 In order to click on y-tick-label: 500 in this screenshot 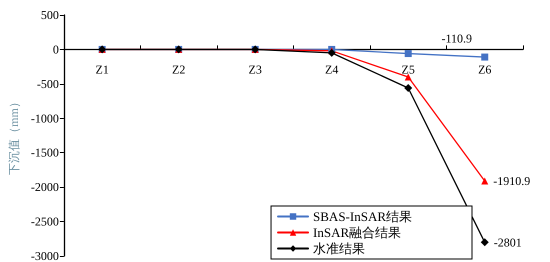, I will do `click(49, 15)`.